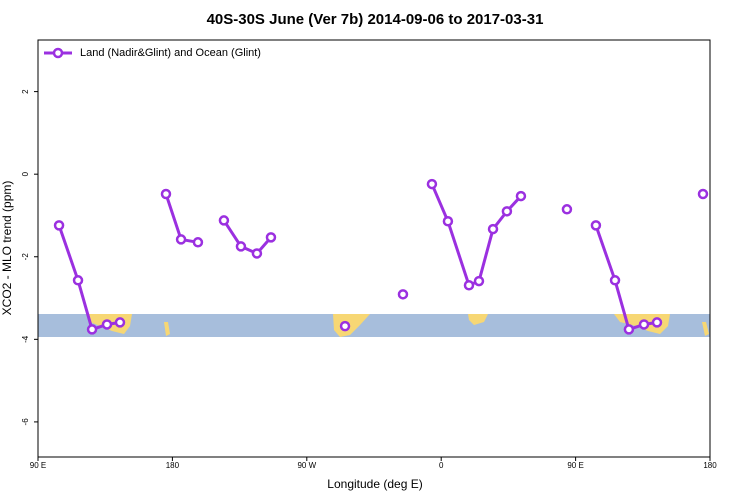  Describe the element at coordinates (374, 484) in the screenshot. I see `x-axis-title: Longitude (deg E)` at that location.